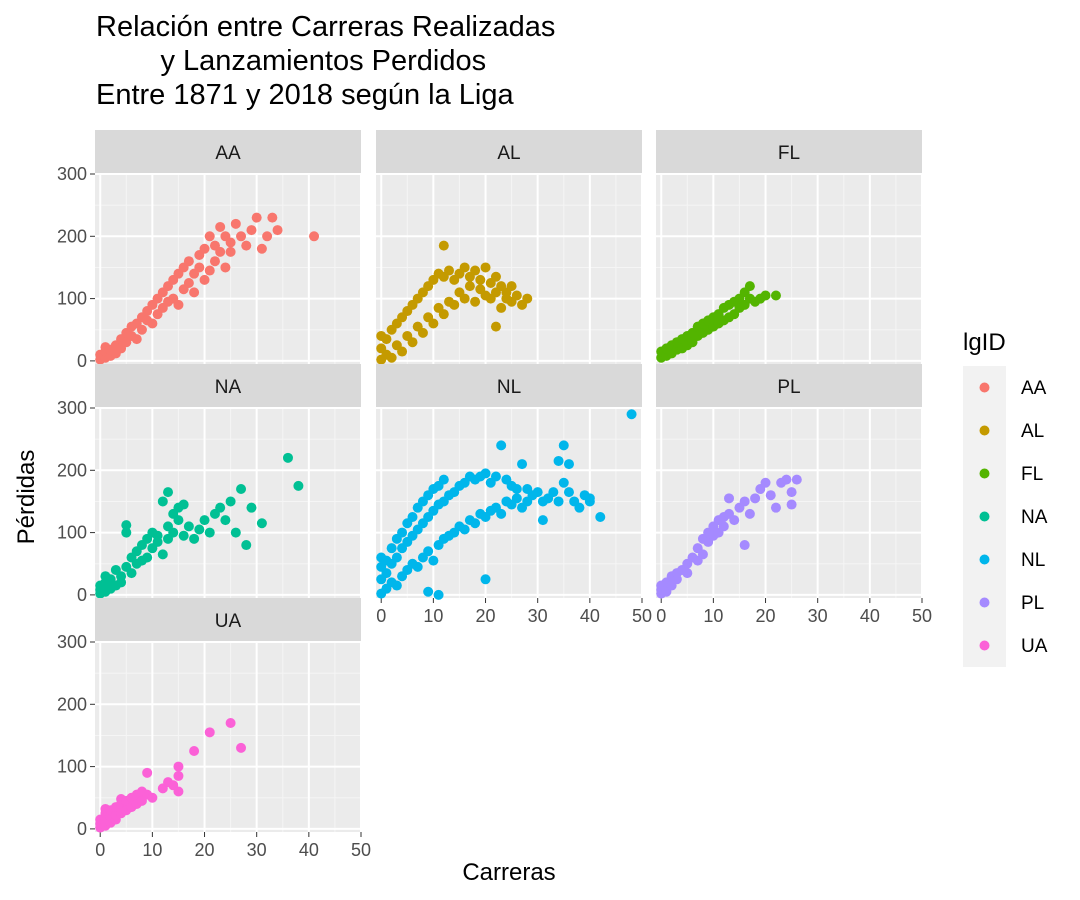 This screenshot has height=900, width=1080. Describe the element at coordinates (82, 595) in the screenshot. I see `y-tick-label: 0` at that location.